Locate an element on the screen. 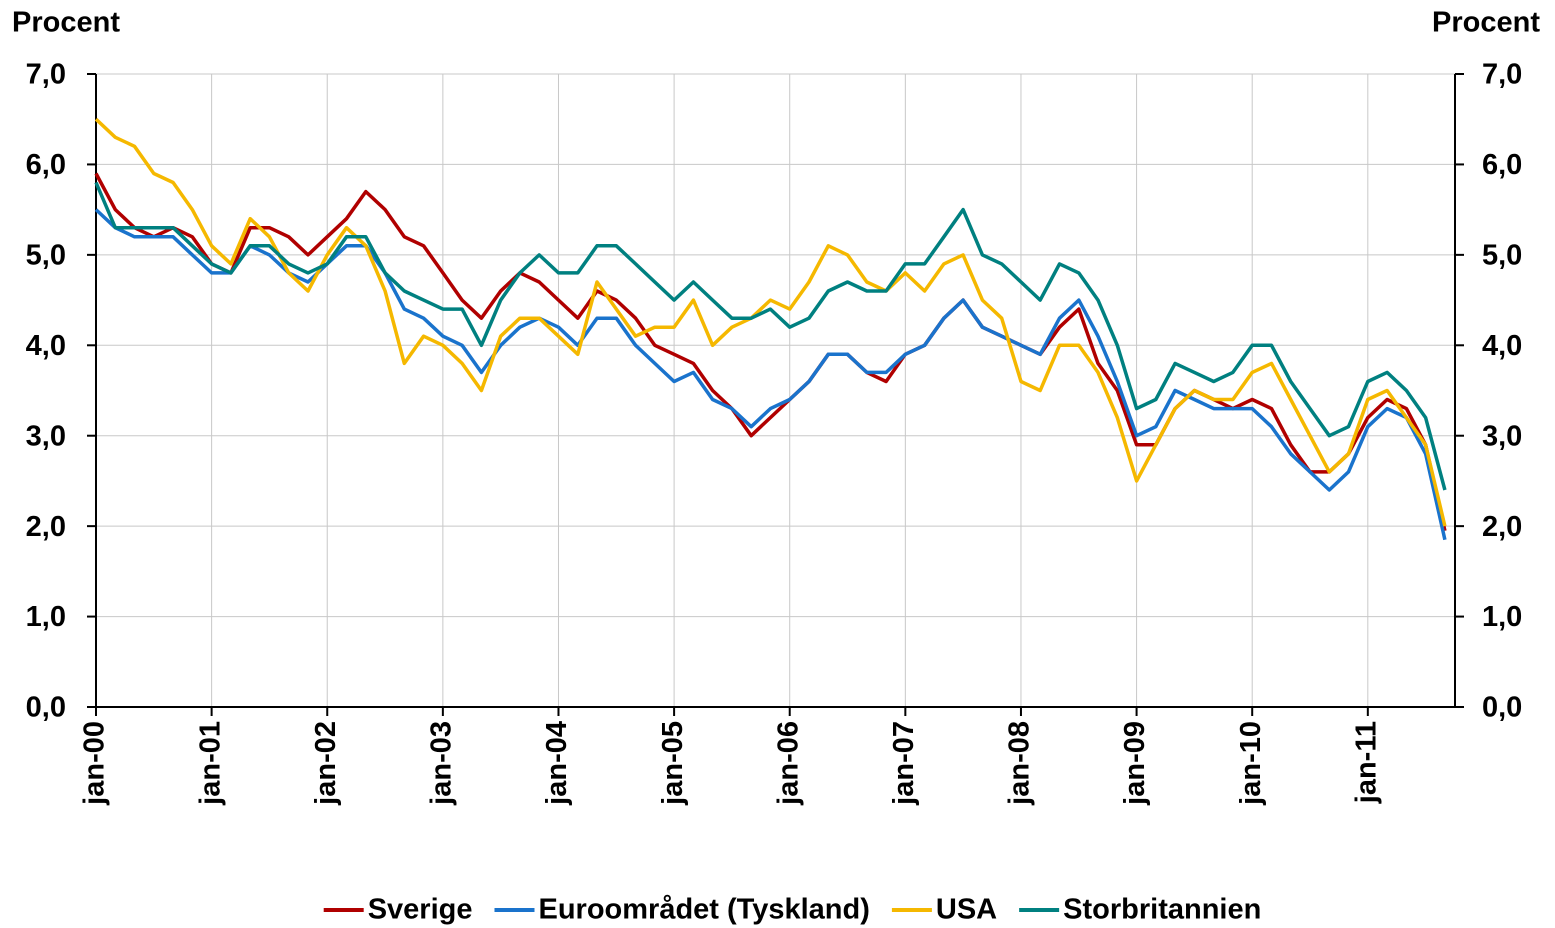  y2-tick-label: 3,0 is located at coordinates (1502, 436).